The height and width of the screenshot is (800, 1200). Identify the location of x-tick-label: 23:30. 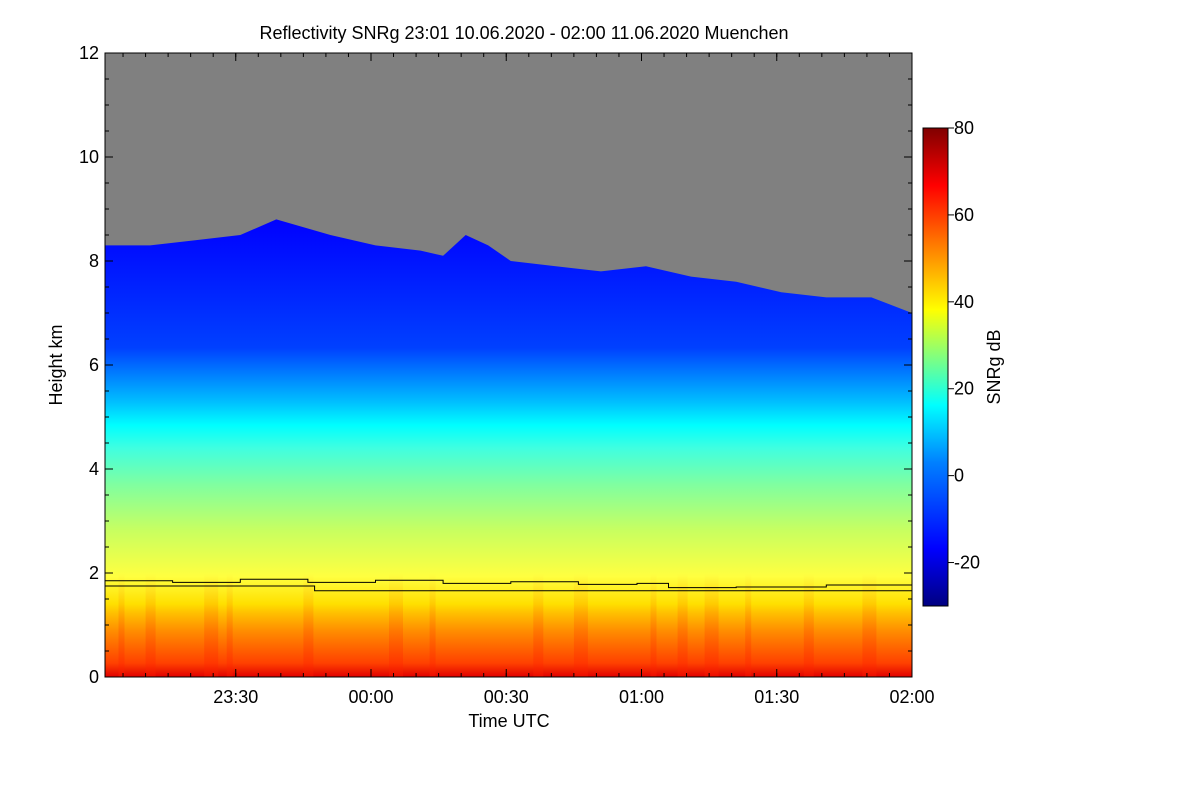
(235, 697).